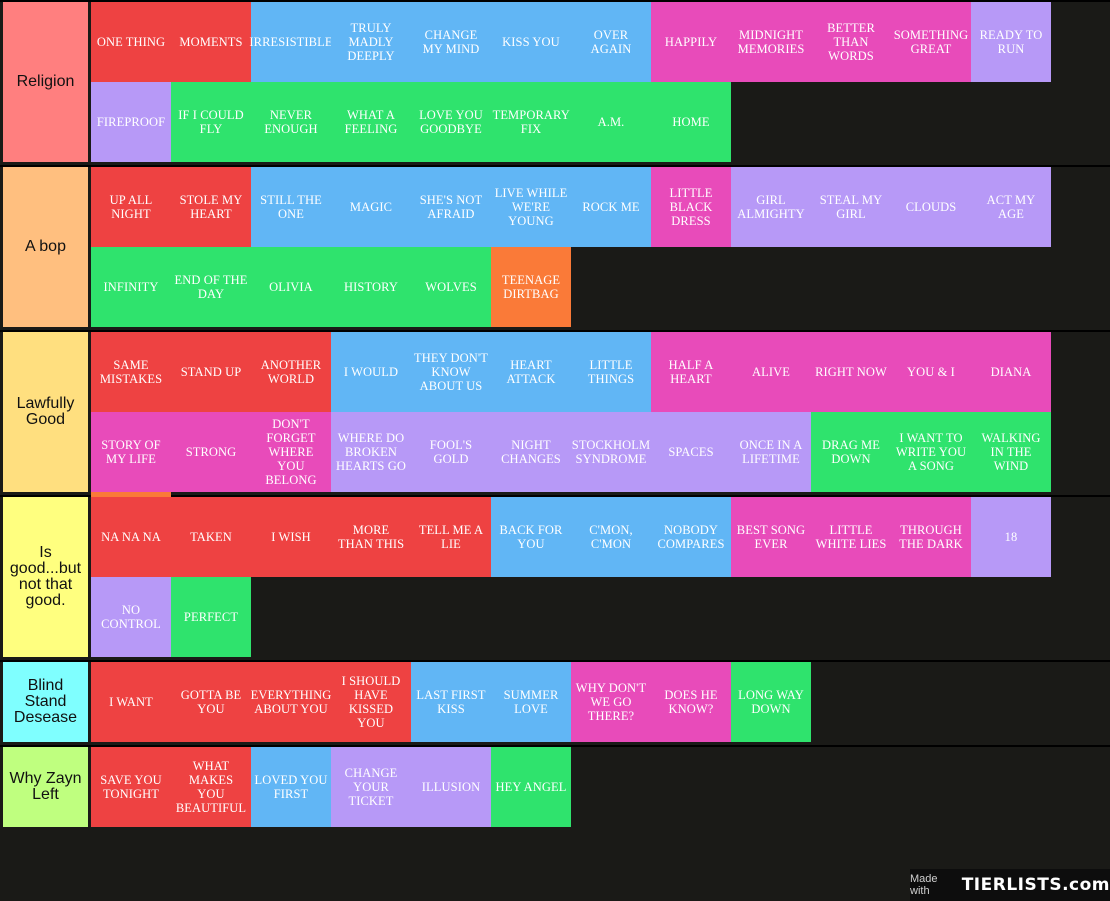 This screenshot has height=901, width=1110. What do you see at coordinates (45, 82) in the screenshot?
I see `tier-label: Religion` at bounding box center [45, 82].